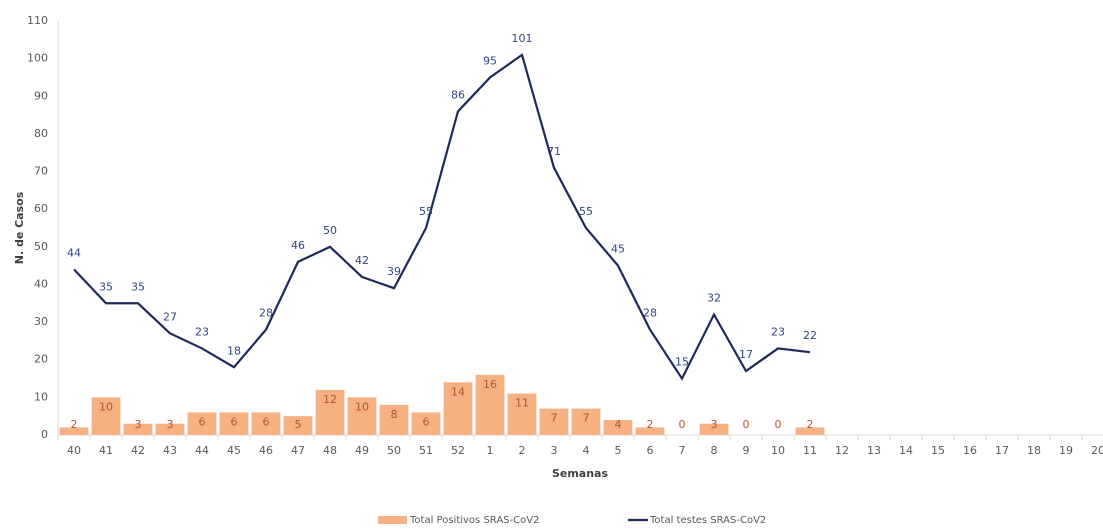 The width and height of the screenshot is (1103, 532). What do you see at coordinates (74, 450) in the screenshot?
I see `x-tick-label: 40` at bounding box center [74, 450].